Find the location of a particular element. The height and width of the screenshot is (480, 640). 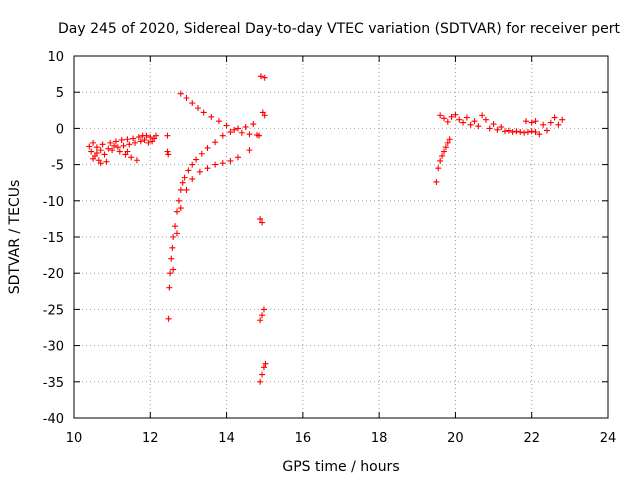

y-tick-label: -35 is located at coordinates (53, 383).